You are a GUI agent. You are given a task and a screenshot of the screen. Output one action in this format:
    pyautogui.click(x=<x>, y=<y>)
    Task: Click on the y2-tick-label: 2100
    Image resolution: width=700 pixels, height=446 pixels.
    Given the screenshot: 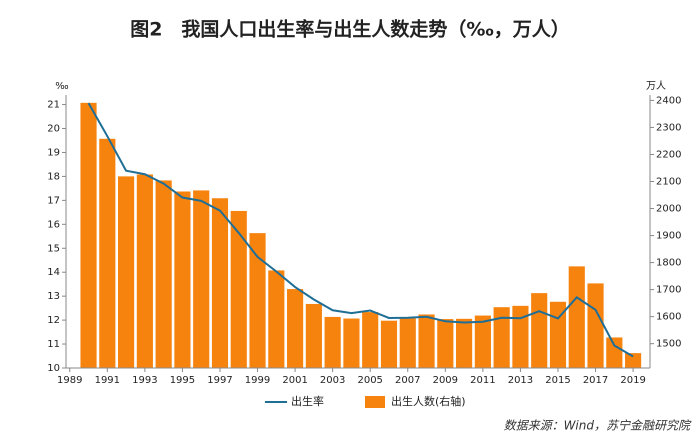 What is the action you would take?
    pyautogui.click(x=668, y=181)
    